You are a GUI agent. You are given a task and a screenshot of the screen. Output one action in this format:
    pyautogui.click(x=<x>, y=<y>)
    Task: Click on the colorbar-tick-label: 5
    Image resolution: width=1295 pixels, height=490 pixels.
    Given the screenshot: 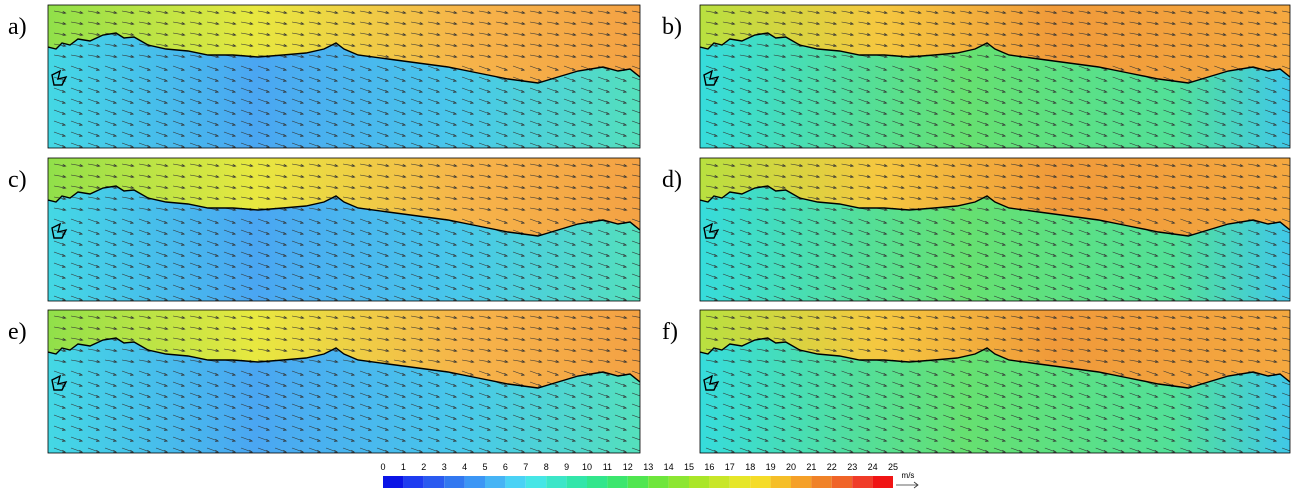 What is the action you would take?
    pyautogui.click(x=484, y=467)
    